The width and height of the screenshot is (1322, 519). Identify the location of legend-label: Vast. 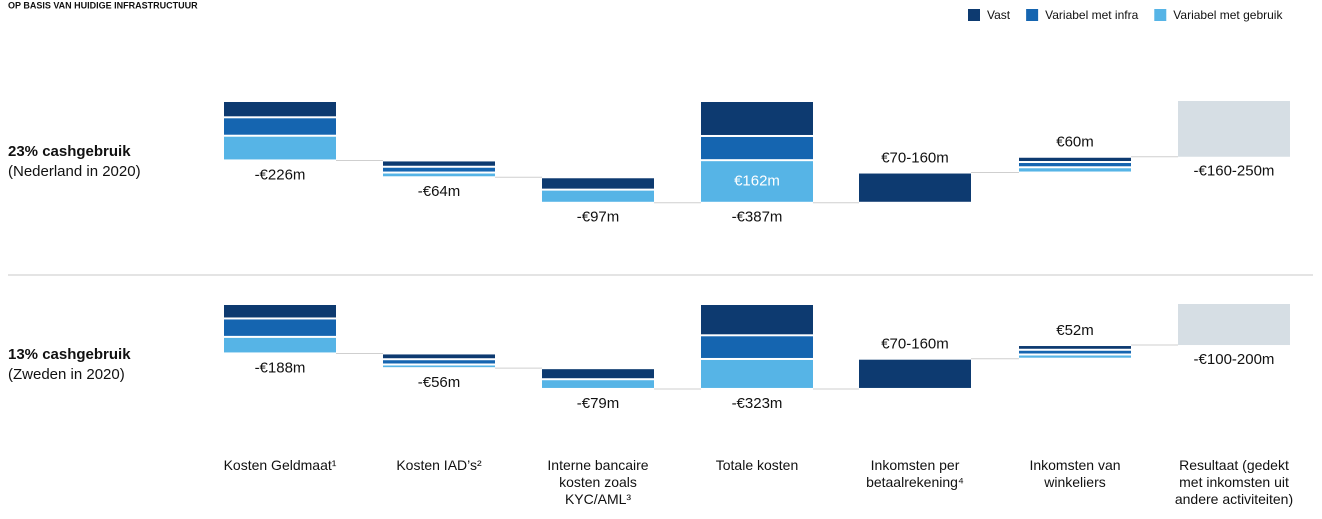
(999, 15).